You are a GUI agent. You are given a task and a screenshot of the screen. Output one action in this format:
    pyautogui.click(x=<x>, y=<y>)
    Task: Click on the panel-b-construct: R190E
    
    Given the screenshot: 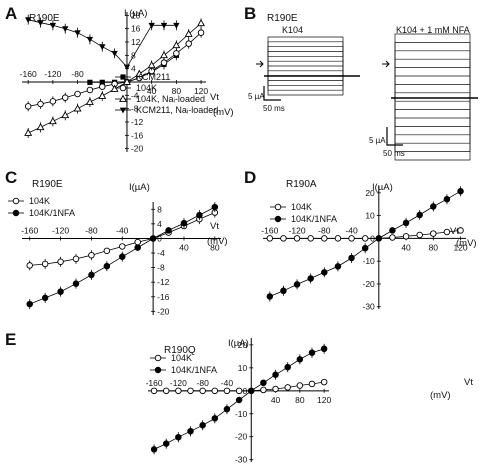 What is the action you would take?
    pyautogui.click(x=282, y=18)
    